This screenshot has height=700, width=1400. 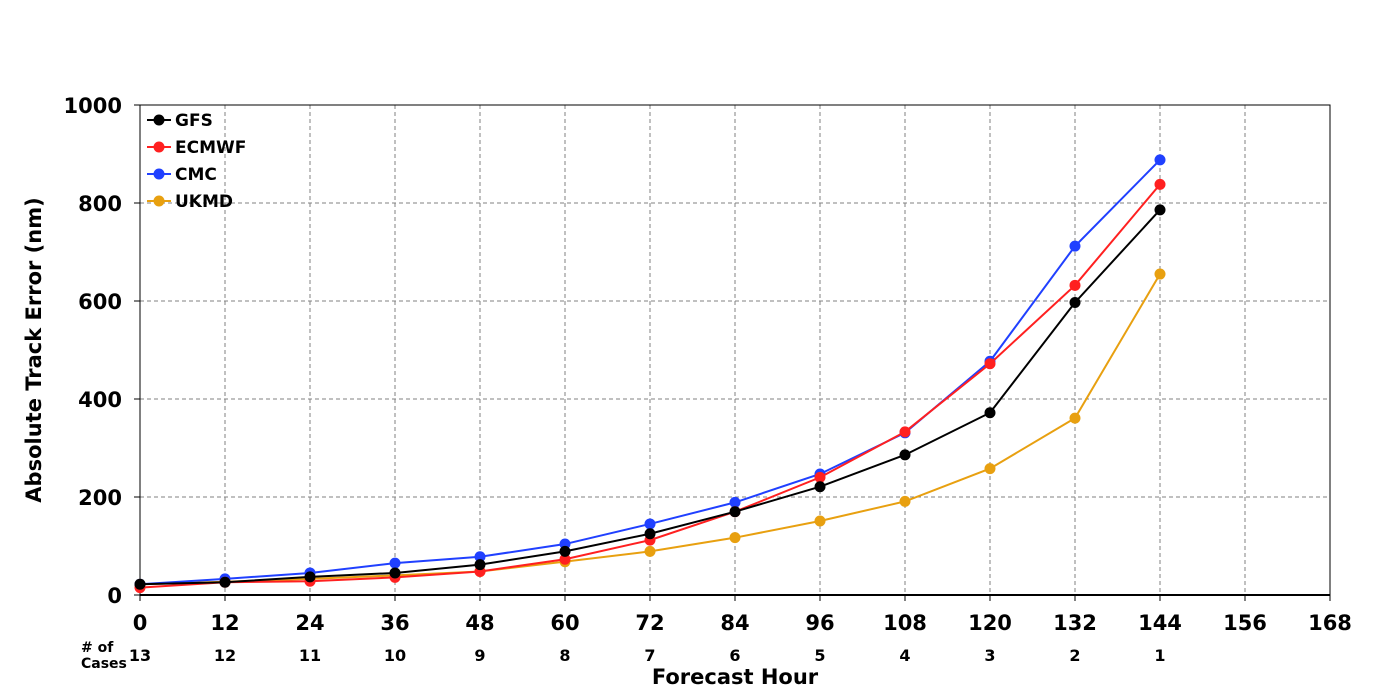 What do you see at coordinates (204, 202) in the screenshot?
I see `legend-label-ukmd: UKMD` at bounding box center [204, 202].